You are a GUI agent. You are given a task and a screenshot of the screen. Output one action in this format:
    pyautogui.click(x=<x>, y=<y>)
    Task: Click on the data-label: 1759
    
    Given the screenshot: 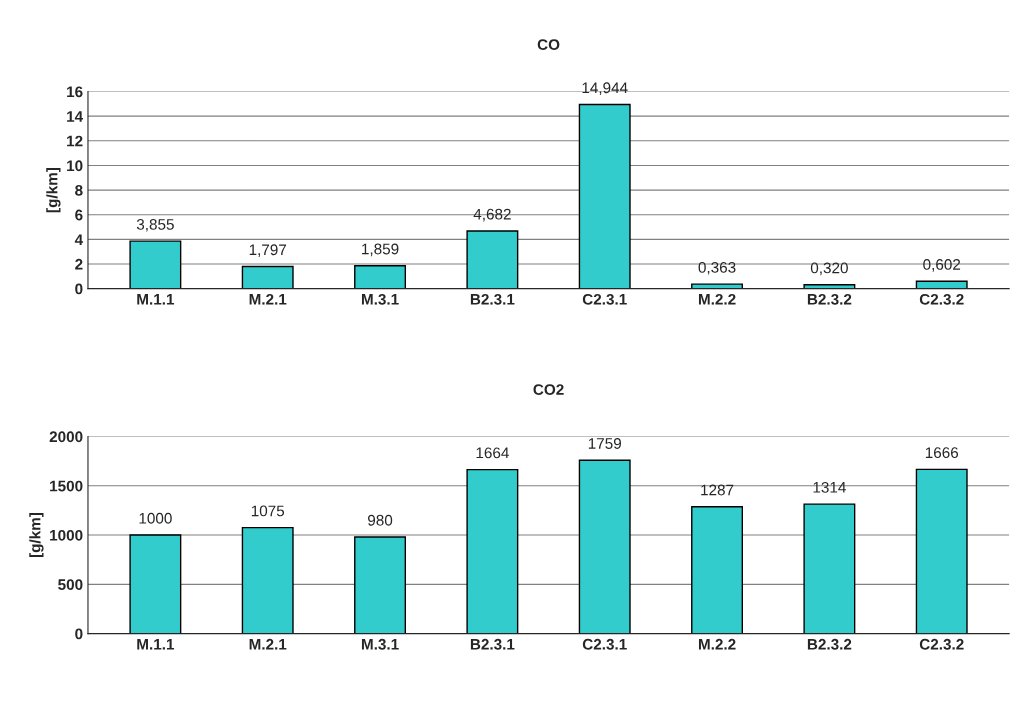 What is the action you would take?
    pyautogui.click(x=604, y=443)
    